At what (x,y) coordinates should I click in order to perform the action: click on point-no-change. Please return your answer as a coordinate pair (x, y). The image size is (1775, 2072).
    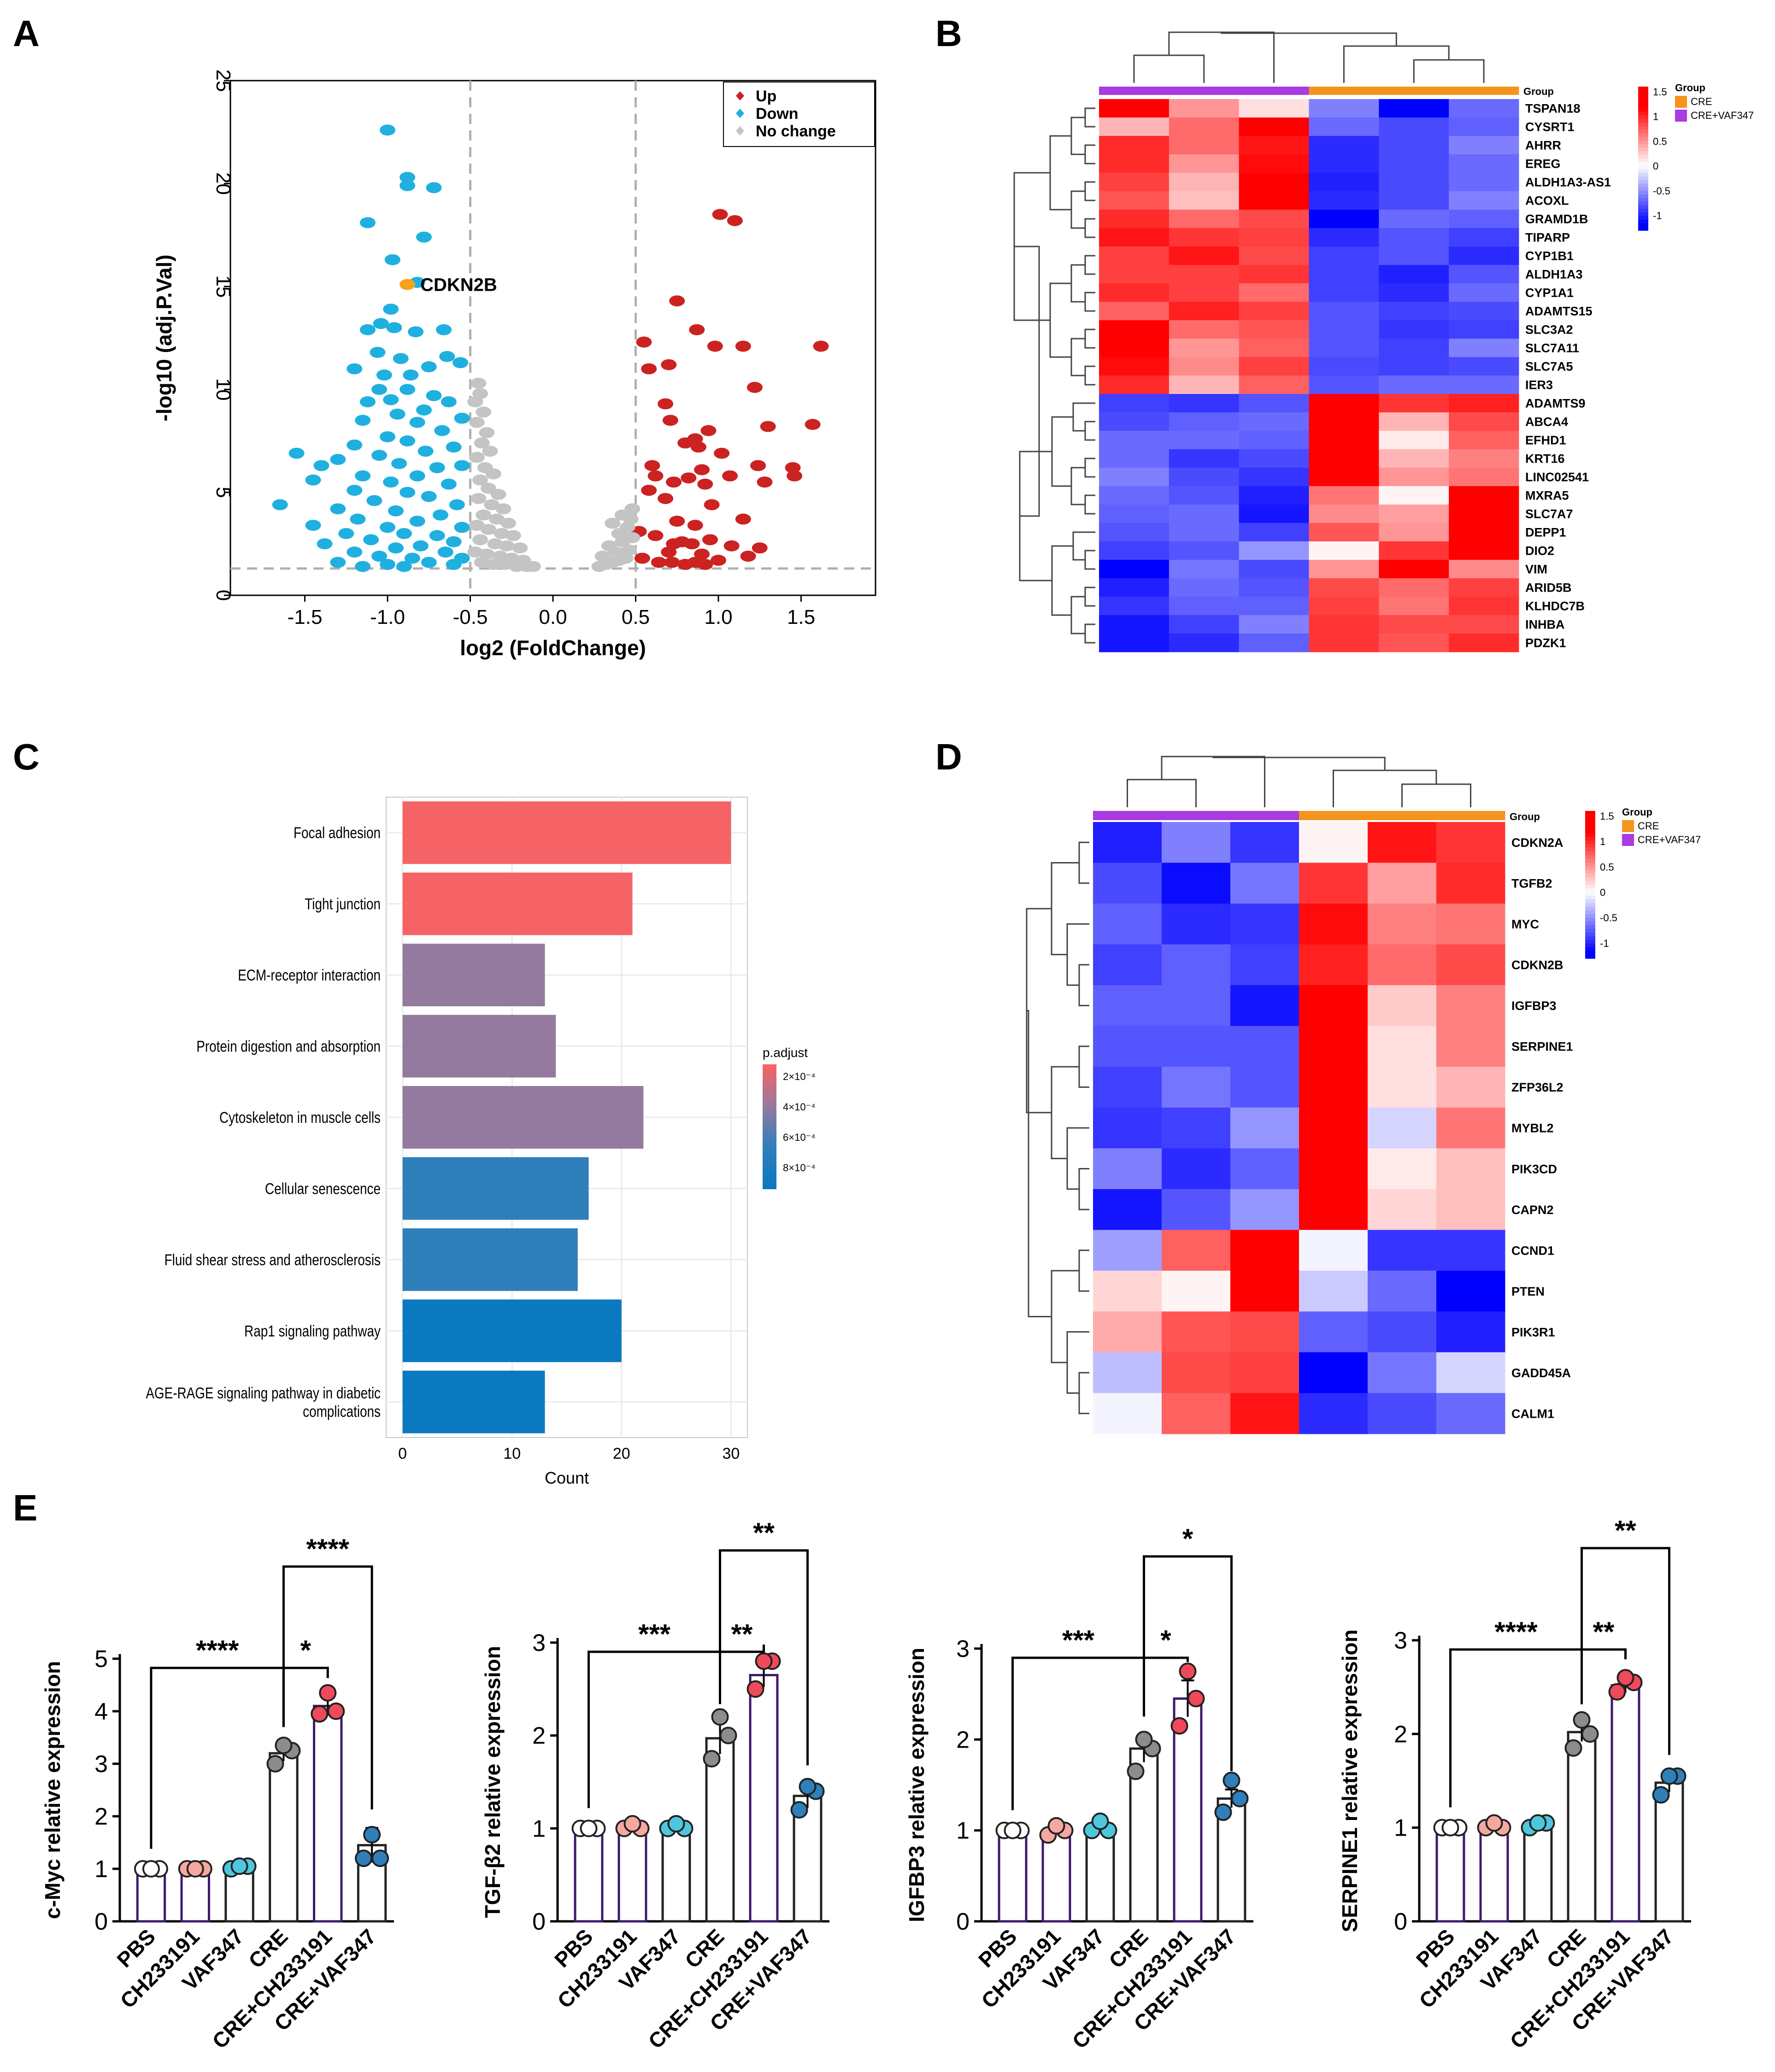
    Looking at the image, I should click on (507, 546).